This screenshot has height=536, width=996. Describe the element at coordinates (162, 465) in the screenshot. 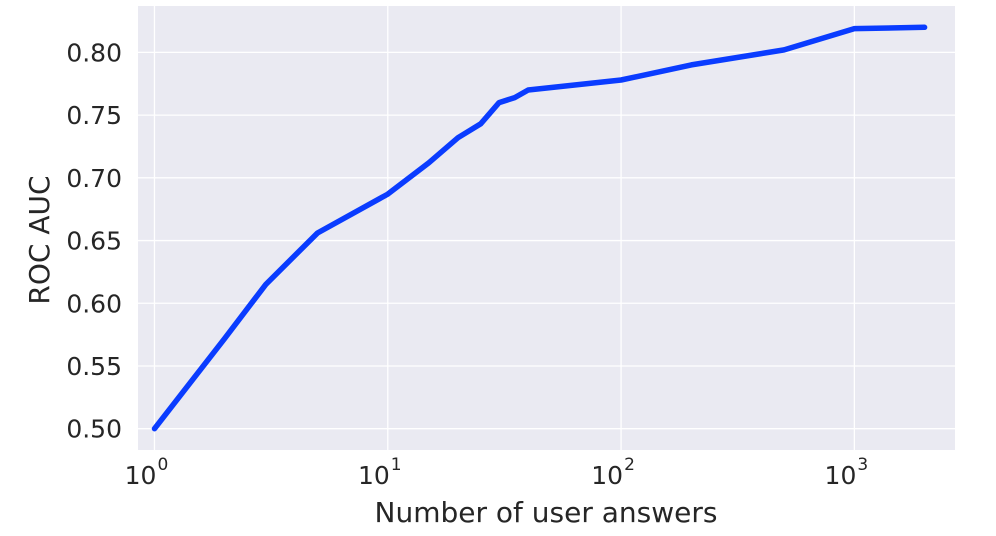

I see `x-tick-exponent: 0` at that location.